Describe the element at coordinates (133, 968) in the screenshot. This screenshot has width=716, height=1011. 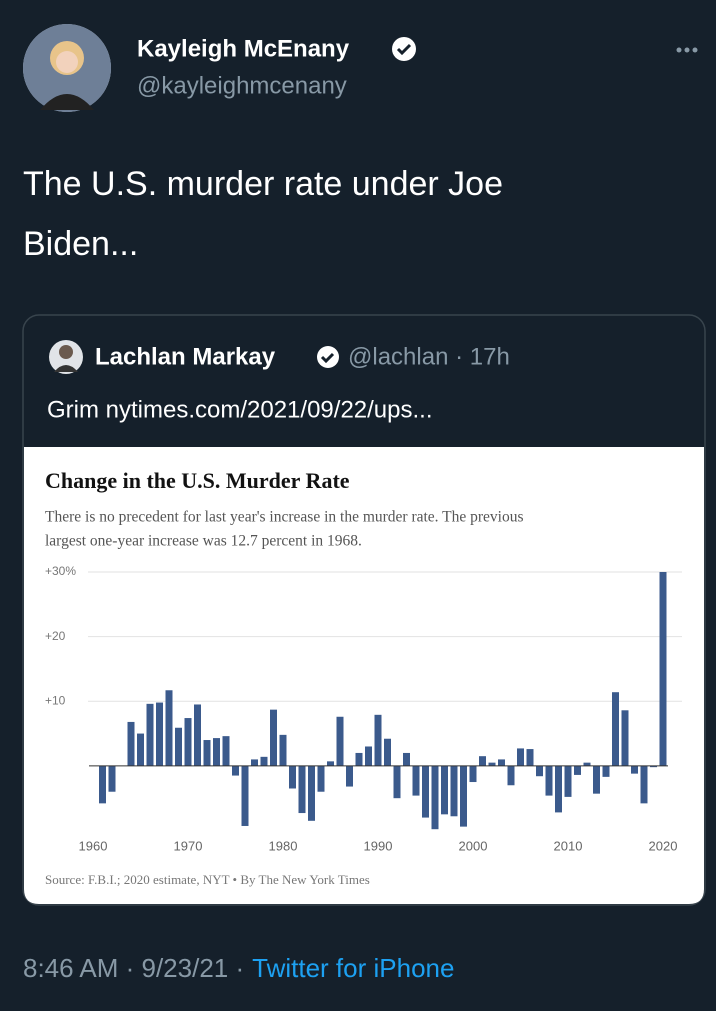
I see `timestamp-text: 8:46 AM · 9/23/21 ·` at that location.